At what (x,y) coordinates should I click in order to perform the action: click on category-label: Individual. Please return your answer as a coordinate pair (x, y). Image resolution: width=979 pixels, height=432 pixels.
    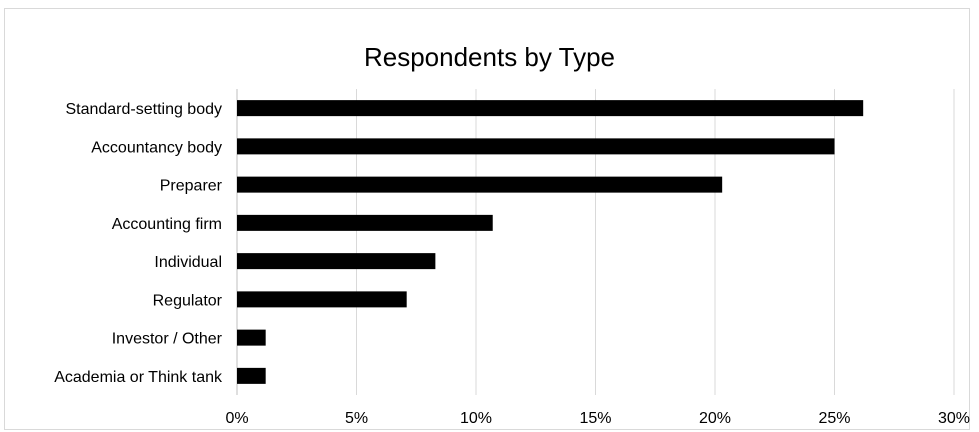
    Looking at the image, I should click on (188, 262).